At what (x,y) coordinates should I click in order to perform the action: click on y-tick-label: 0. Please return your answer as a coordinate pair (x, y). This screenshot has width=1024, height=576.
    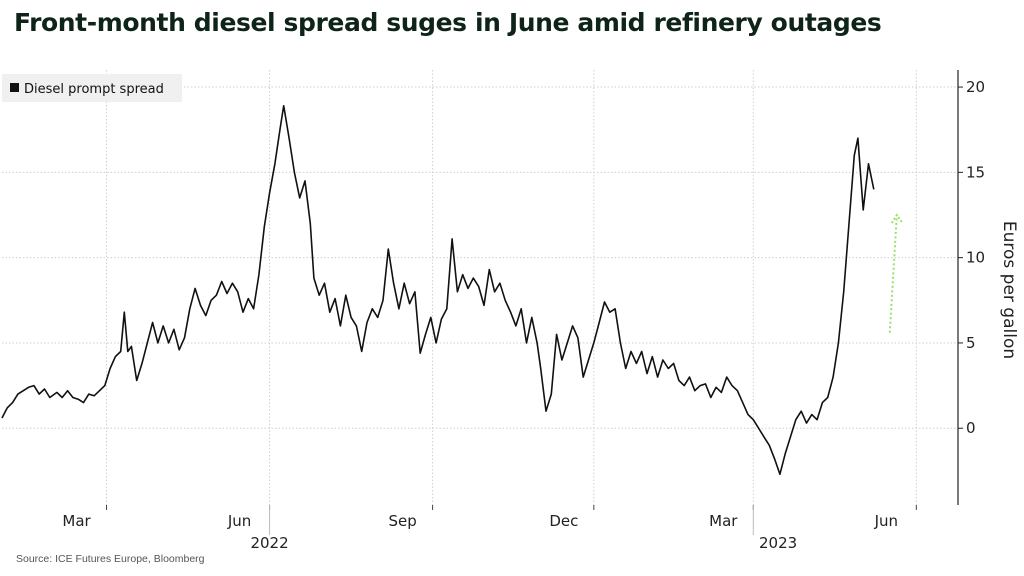
    Looking at the image, I should click on (971, 428).